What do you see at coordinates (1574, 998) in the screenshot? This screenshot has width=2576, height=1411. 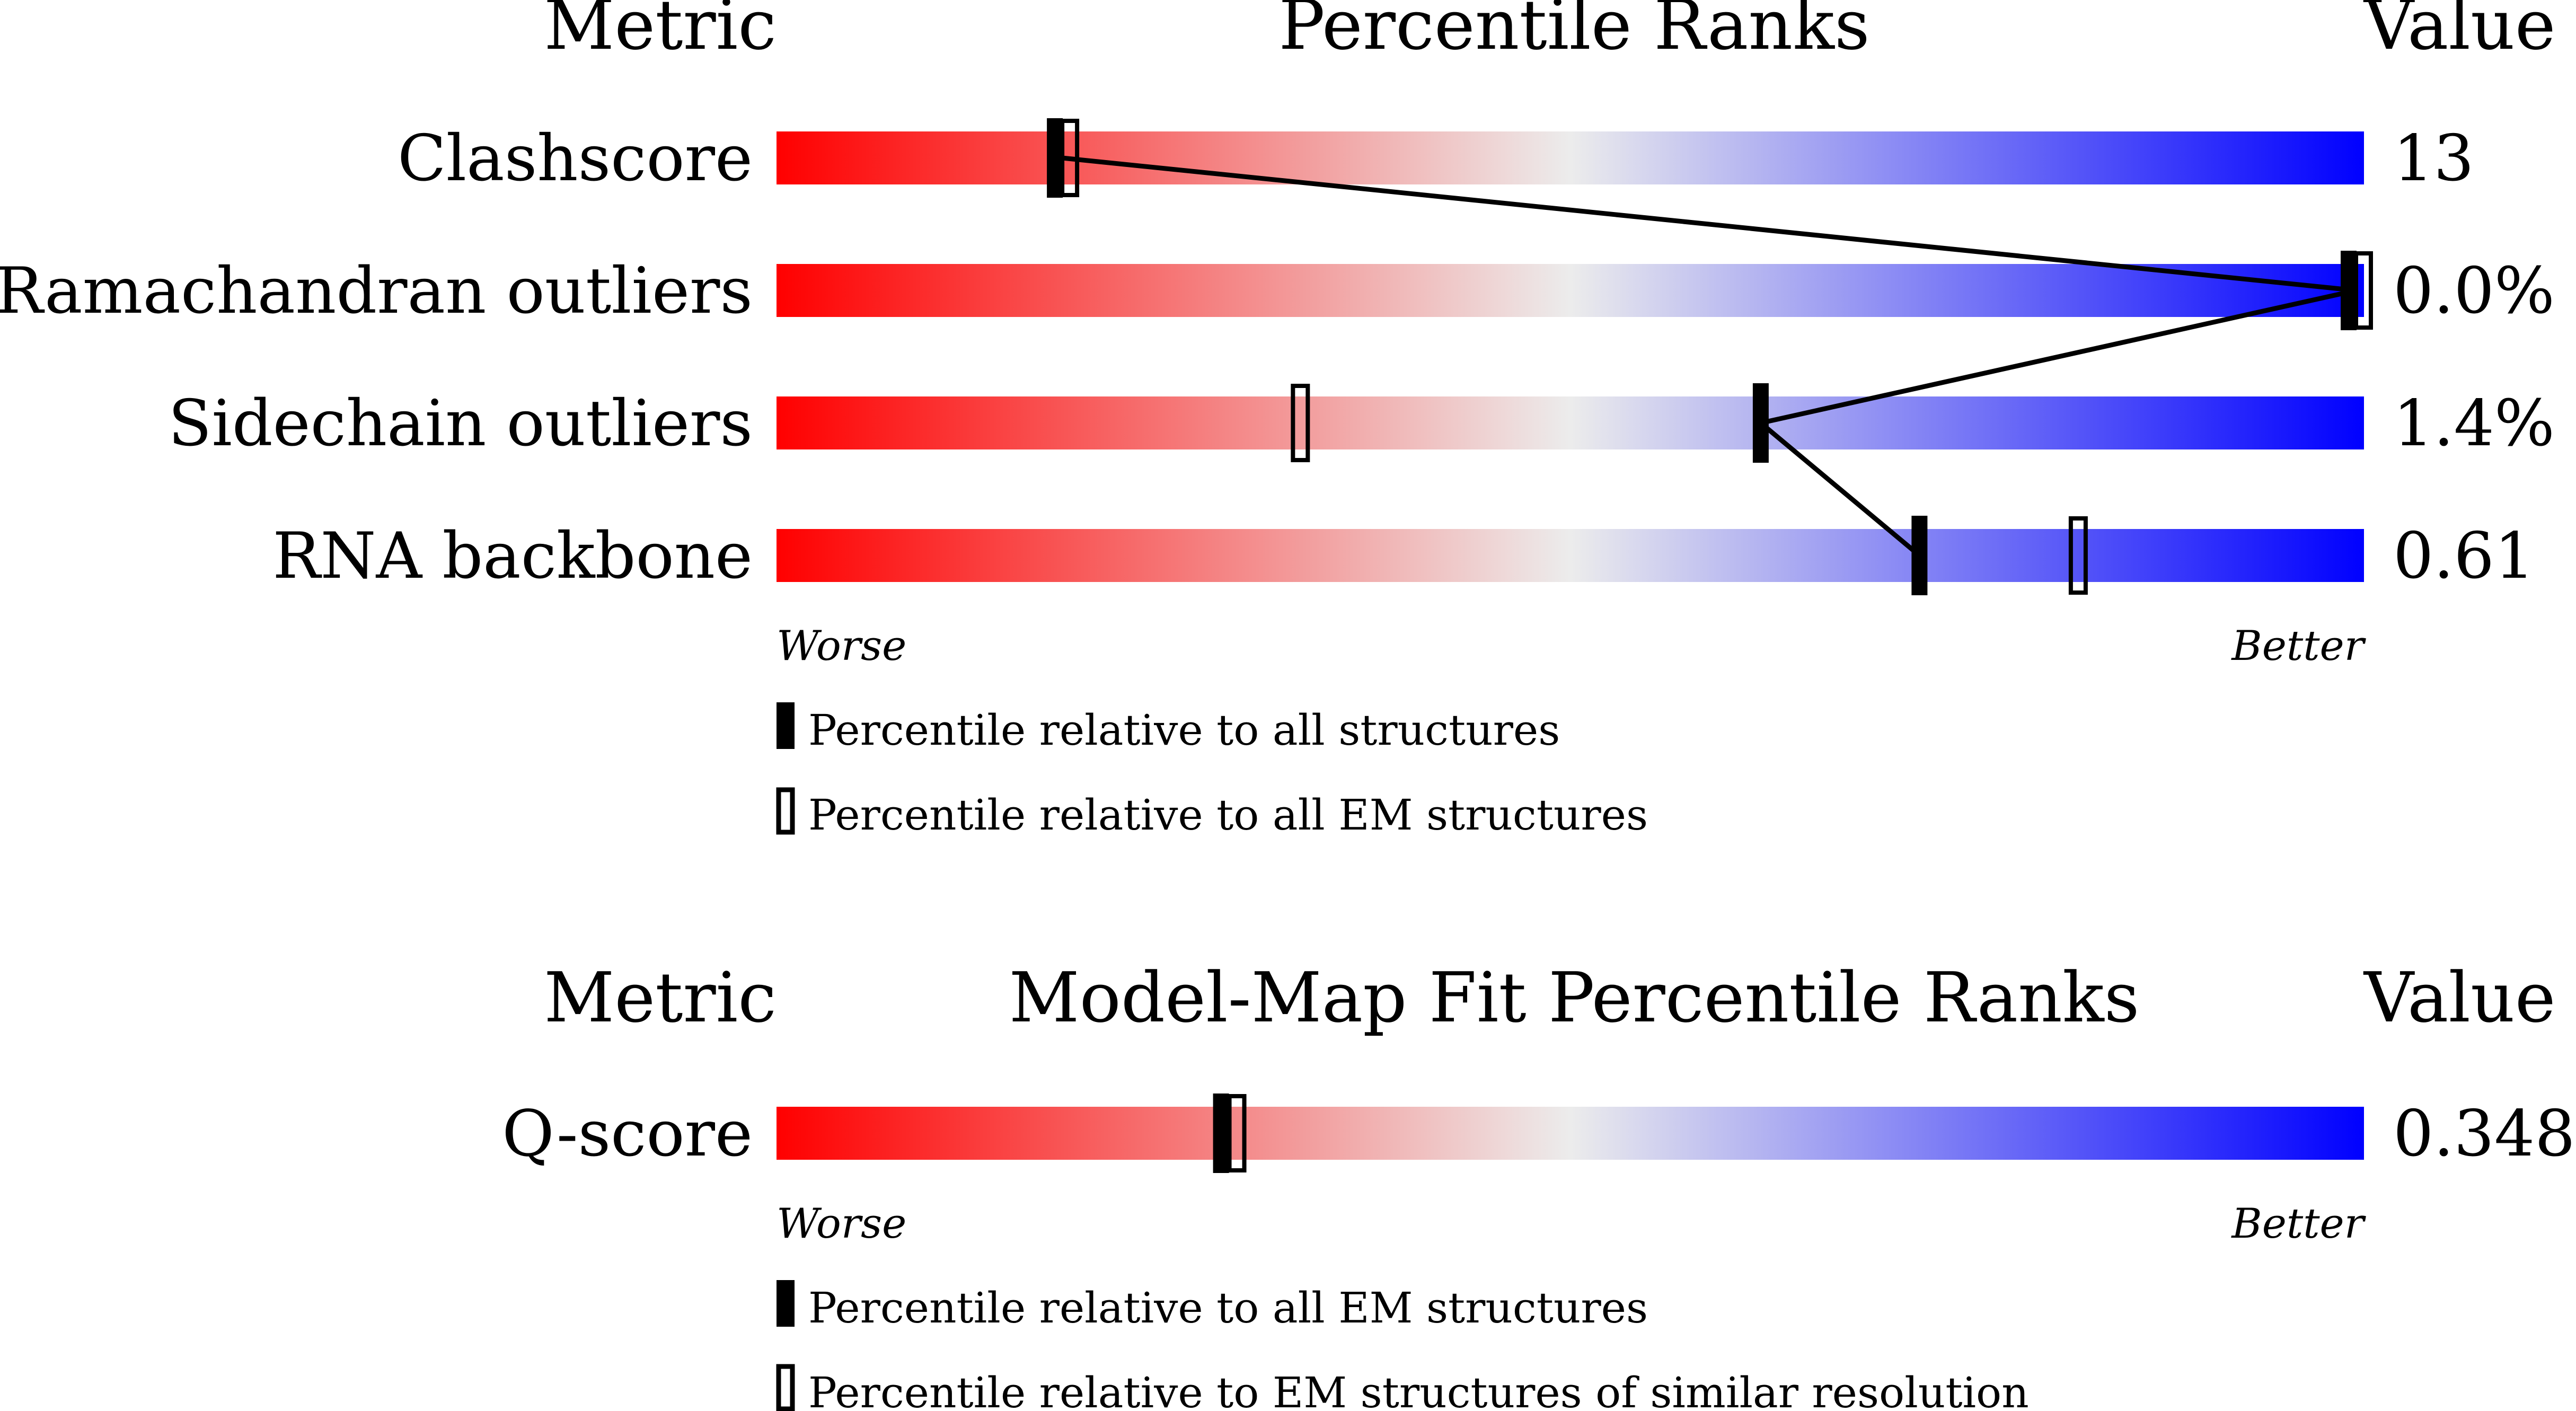 I see `panel-title: Model-Map Fit Percentile Ranks` at bounding box center [1574, 998].